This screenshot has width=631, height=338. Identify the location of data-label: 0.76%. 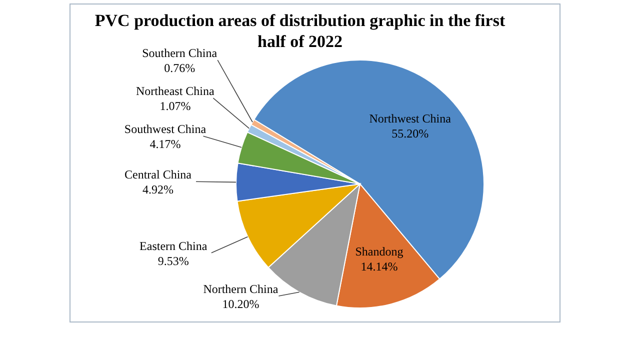
(180, 68).